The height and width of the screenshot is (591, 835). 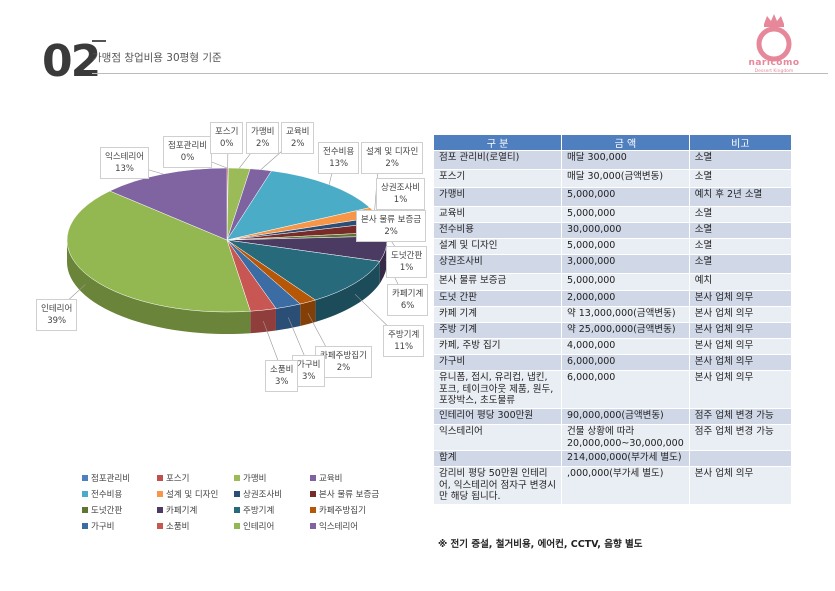 I want to click on legend-label: 익스테리어, so click(x=339, y=527).